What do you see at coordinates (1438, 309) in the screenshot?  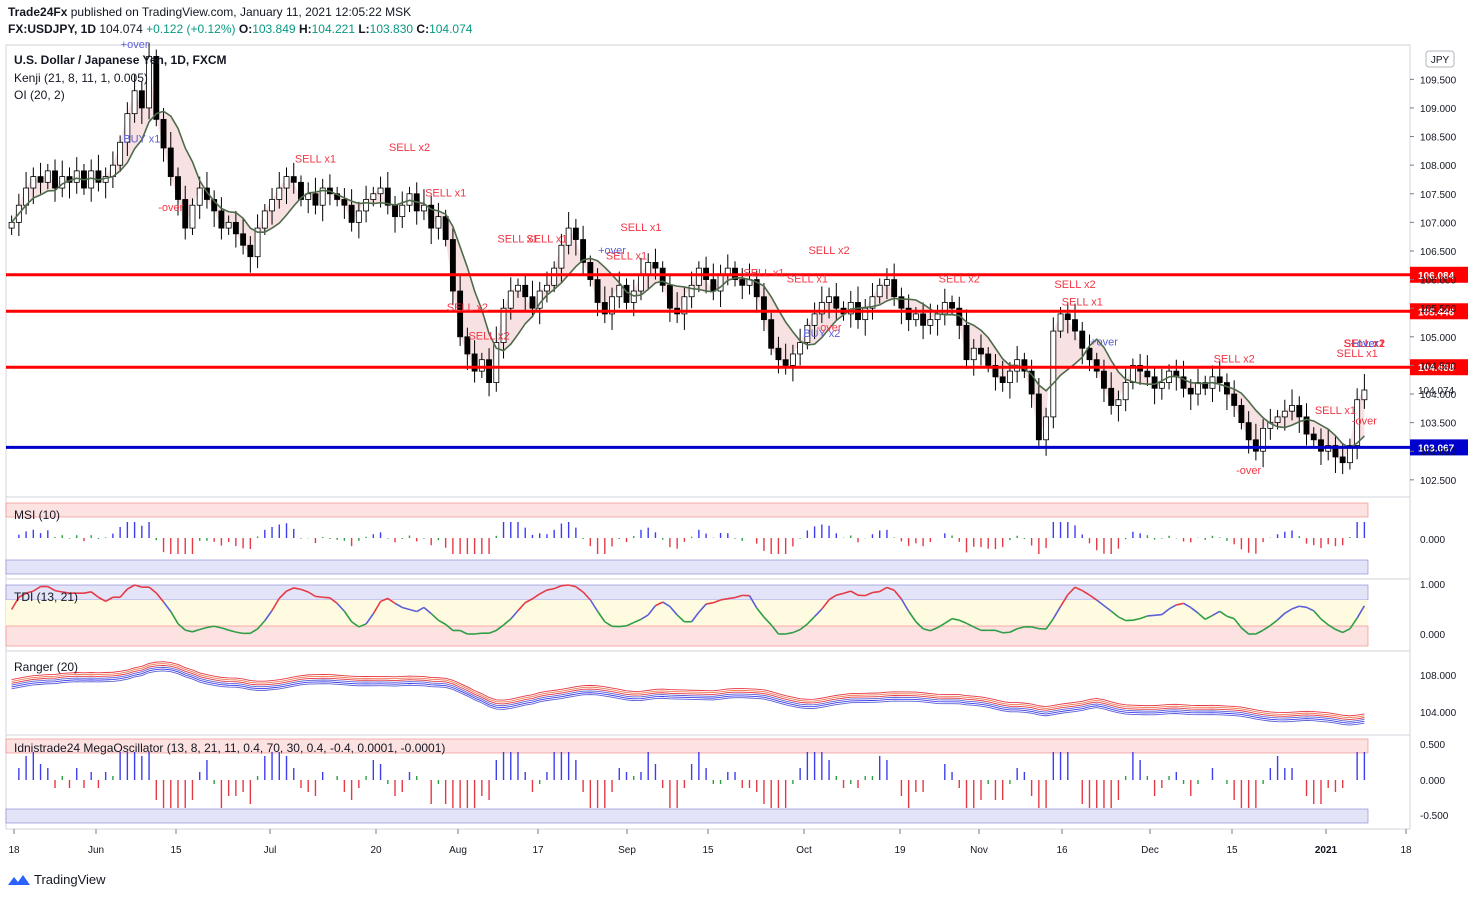 I see `y-tick-label: 105.500` at bounding box center [1438, 309].